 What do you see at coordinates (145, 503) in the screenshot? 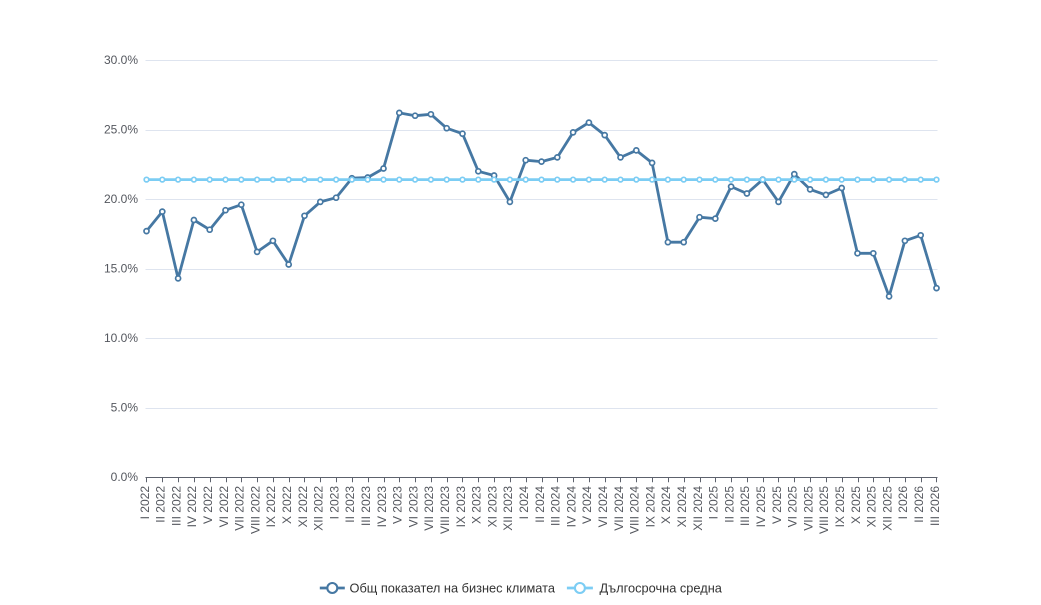
I see `svg-text: I 2022` at bounding box center [145, 503].